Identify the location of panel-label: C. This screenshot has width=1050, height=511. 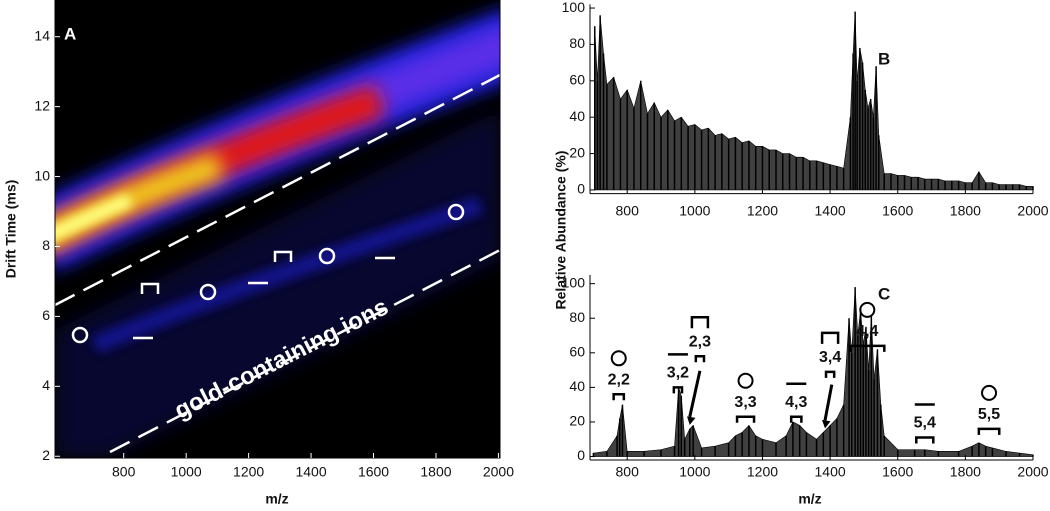
(884, 293).